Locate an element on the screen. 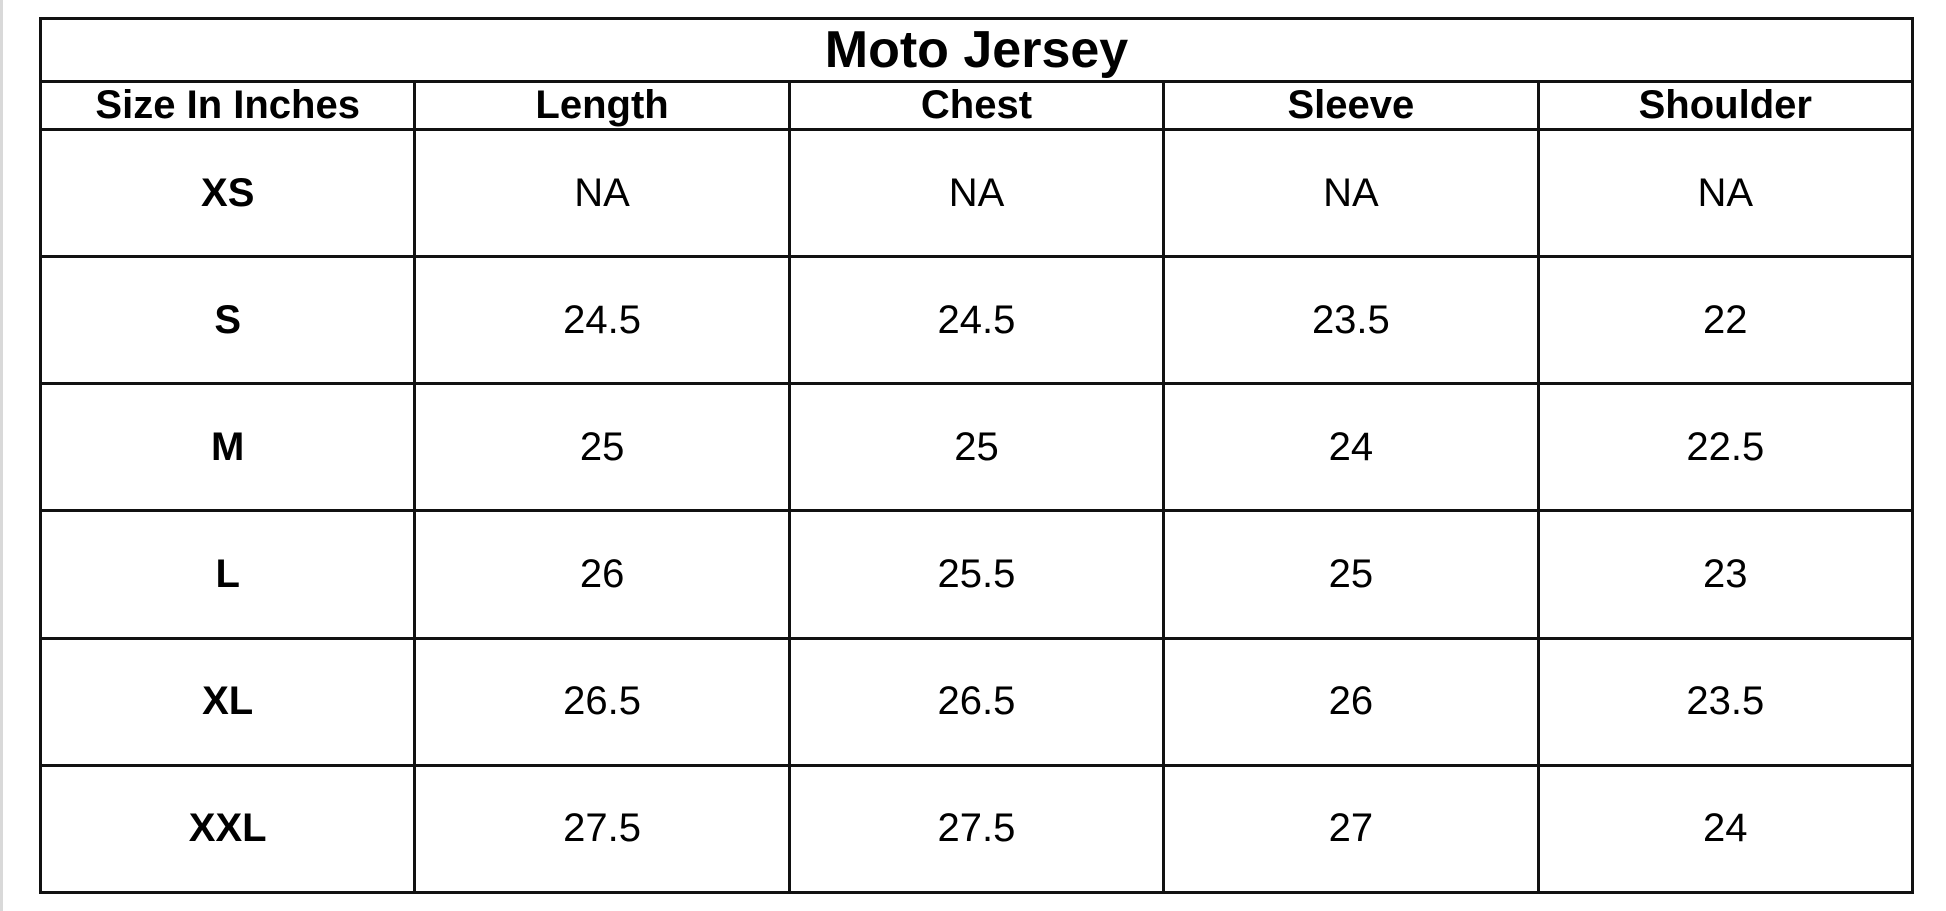 The width and height of the screenshot is (1946, 911). size-row: XXL 27.5 27.5 27 24 is located at coordinates (976, 829).